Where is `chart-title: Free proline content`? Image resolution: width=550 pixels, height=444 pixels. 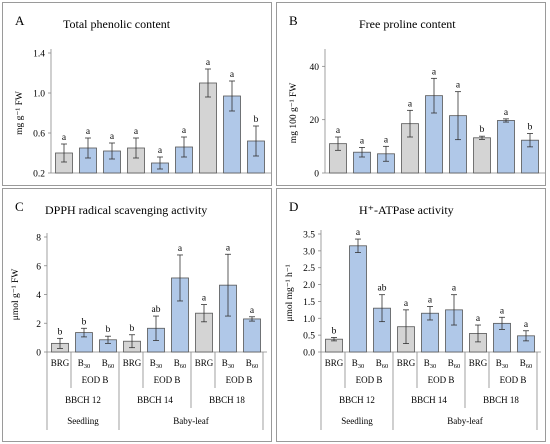 chart-title: Free proline content is located at coordinates (407, 24).